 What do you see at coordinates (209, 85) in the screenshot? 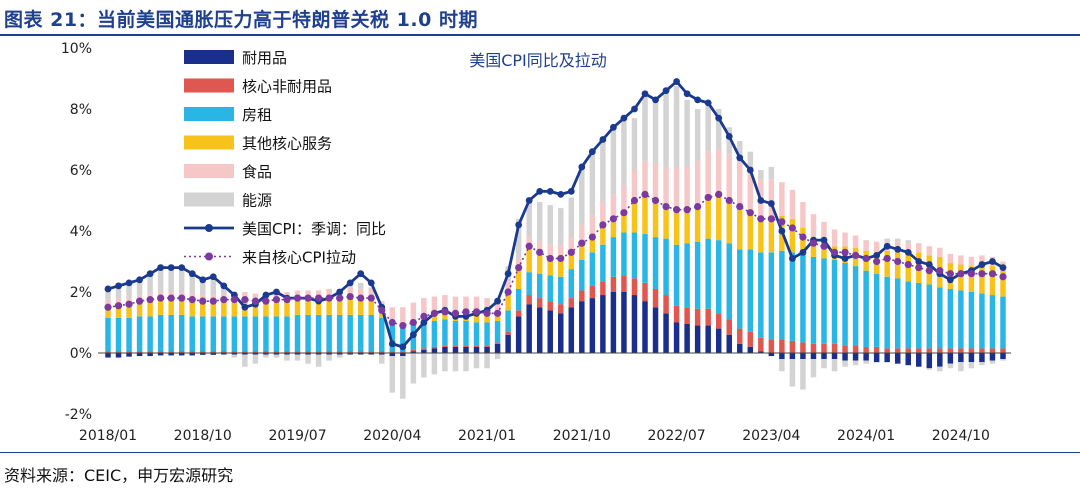
I see `legend-swatch-core-nondurables` at bounding box center [209, 85].